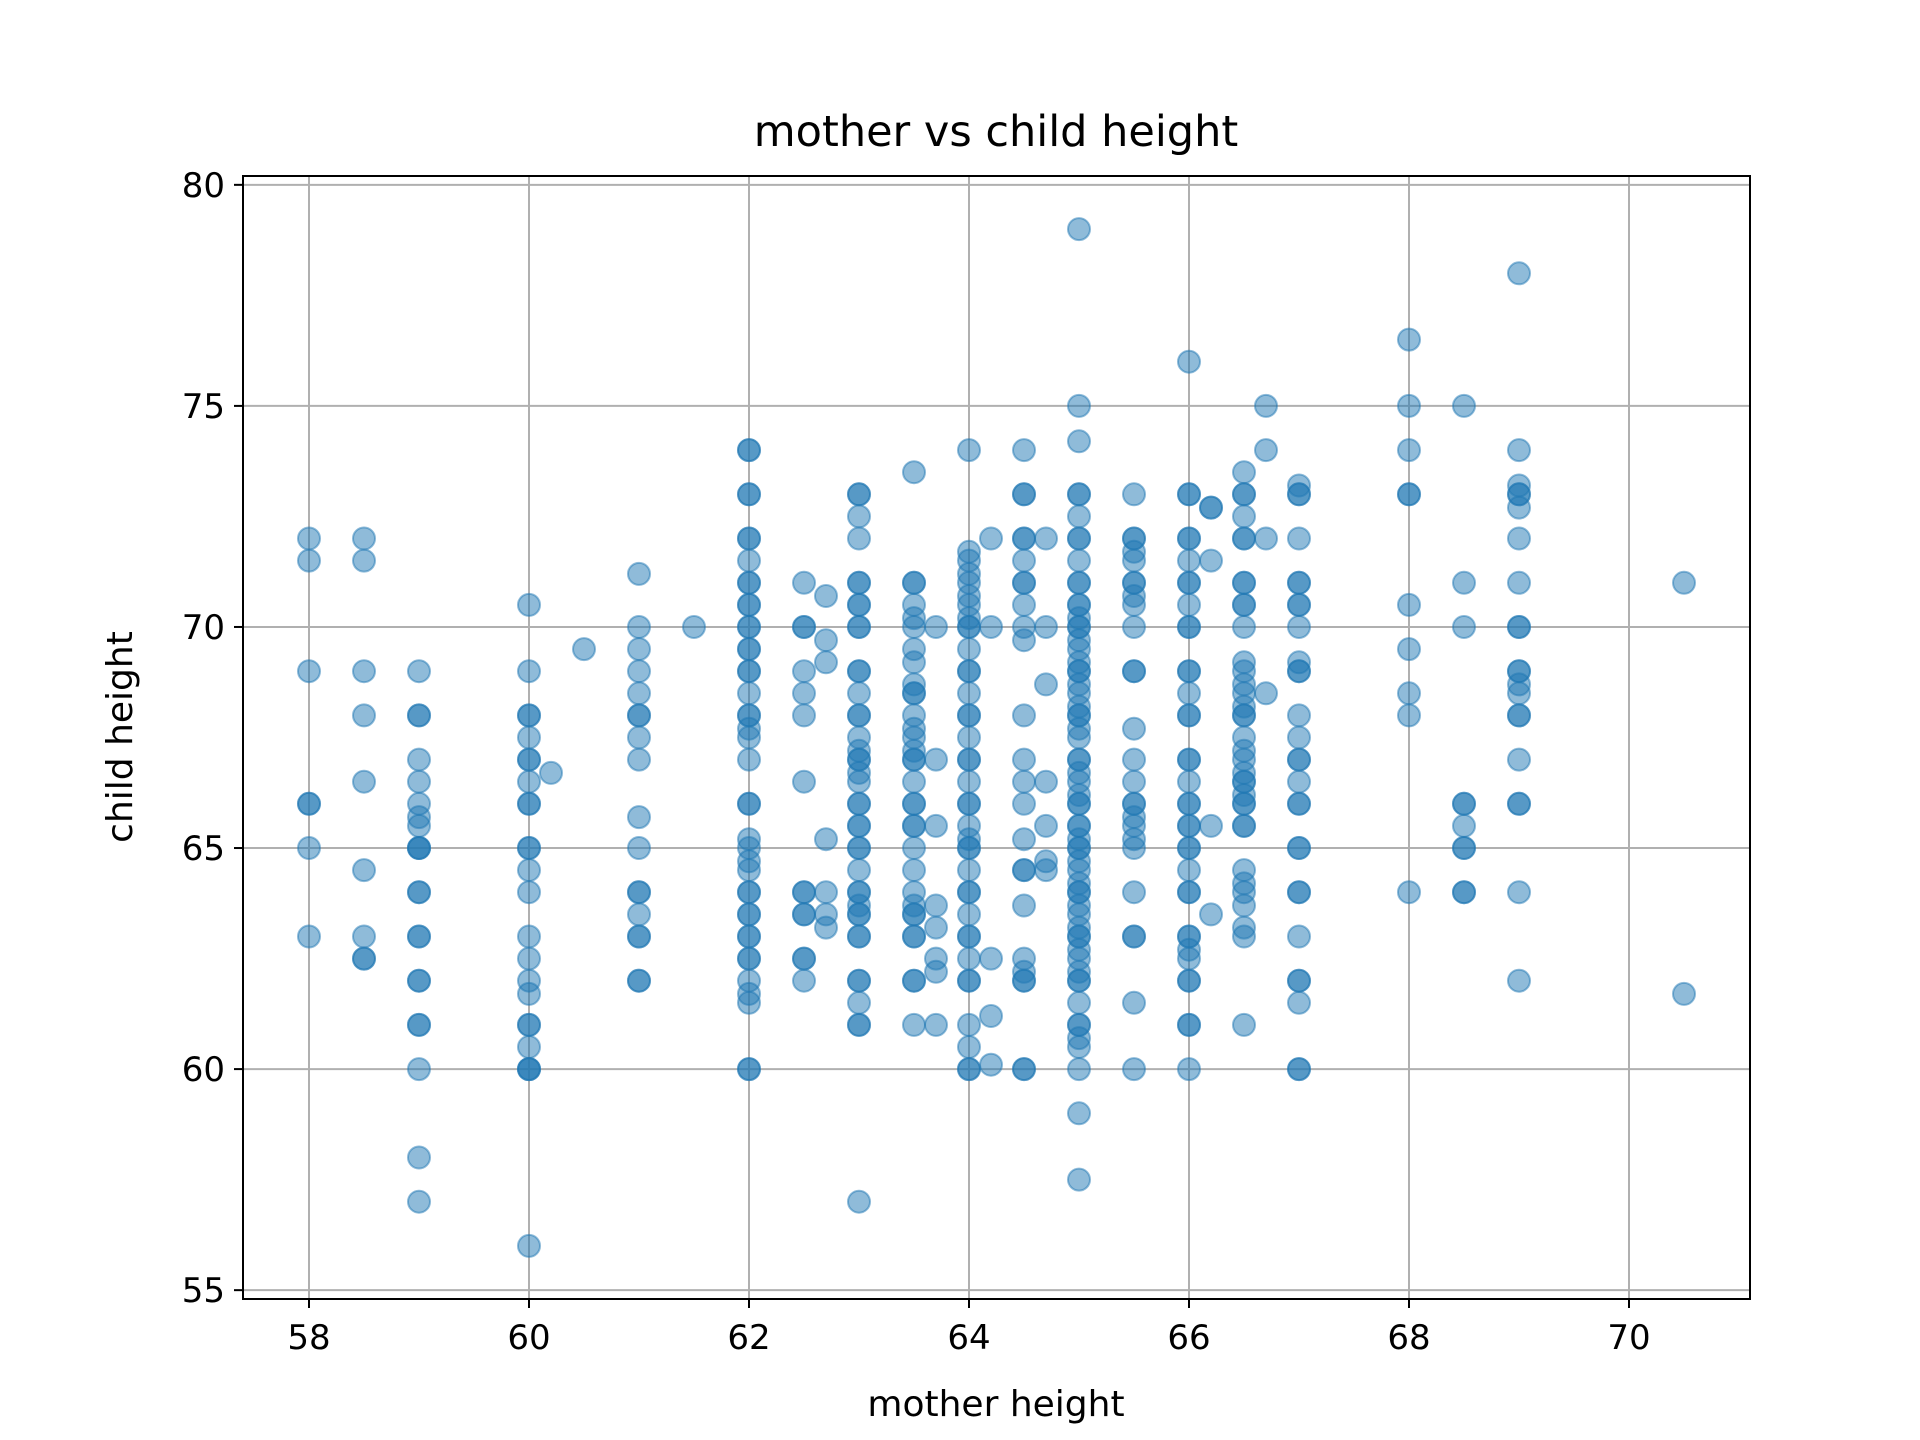 This screenshot has width=1920, height=1440. I want to click on x-tick-label: 64, so click(968, 1338).